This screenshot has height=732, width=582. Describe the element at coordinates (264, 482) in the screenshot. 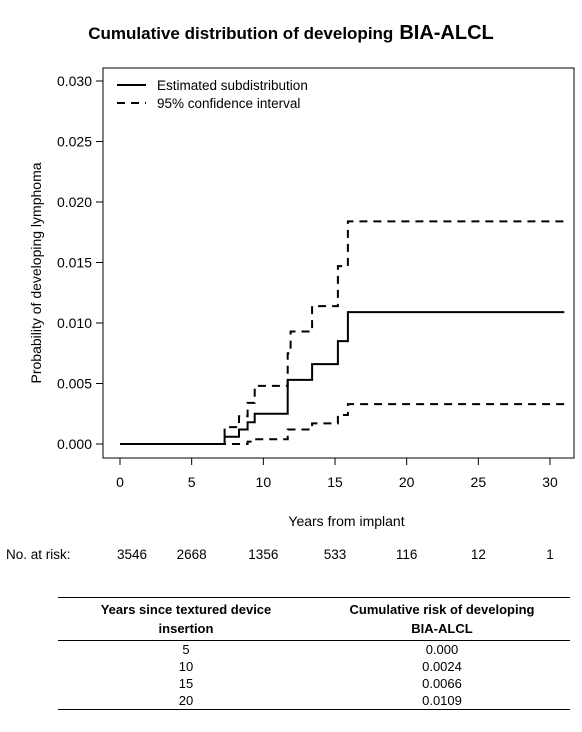

I see `x-tick-label: 10` at that location.